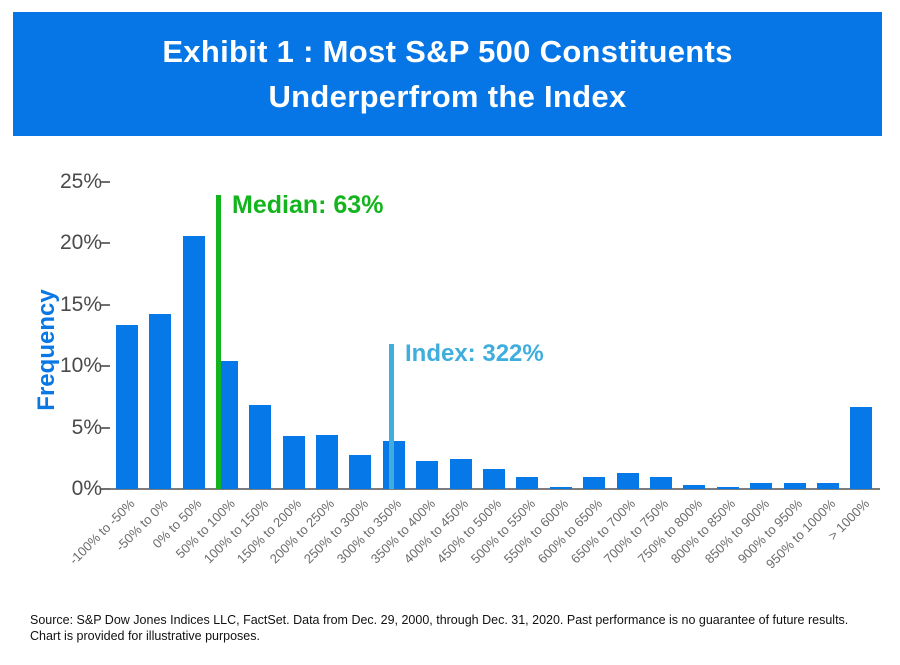 The width and height of the screenshot is (900, 665). What do you see at coordinates (827, 486) in the screenshot?
I see `bar-950% to 1000%` at bounding box center [827, 486].